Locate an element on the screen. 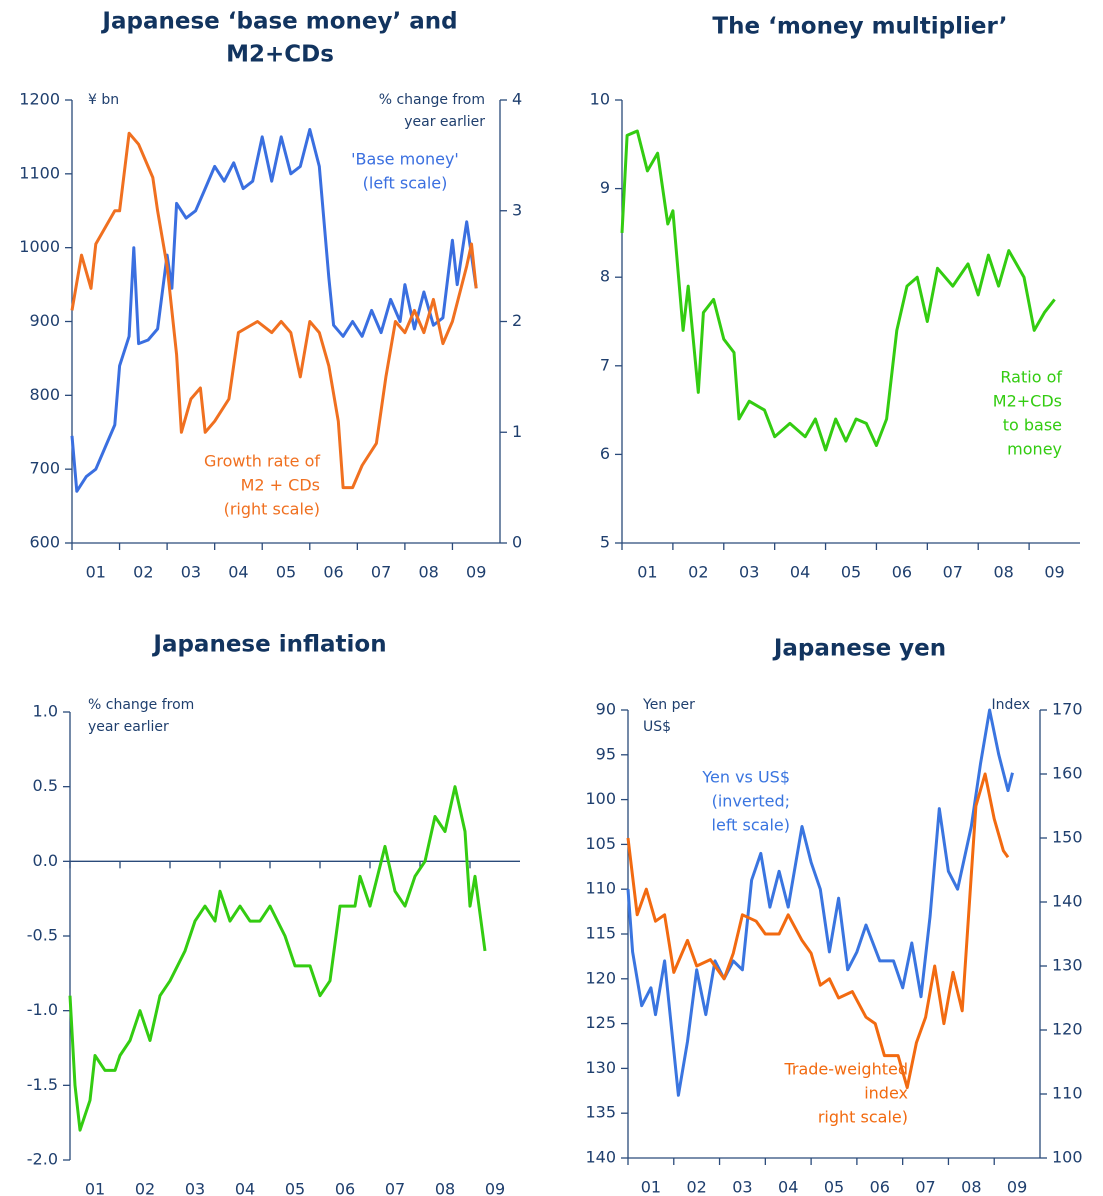 Image resolution: width=1103 pixels, height=1196 pixels. y-tick-label: -0.5 is located at coordinates (42, 935).